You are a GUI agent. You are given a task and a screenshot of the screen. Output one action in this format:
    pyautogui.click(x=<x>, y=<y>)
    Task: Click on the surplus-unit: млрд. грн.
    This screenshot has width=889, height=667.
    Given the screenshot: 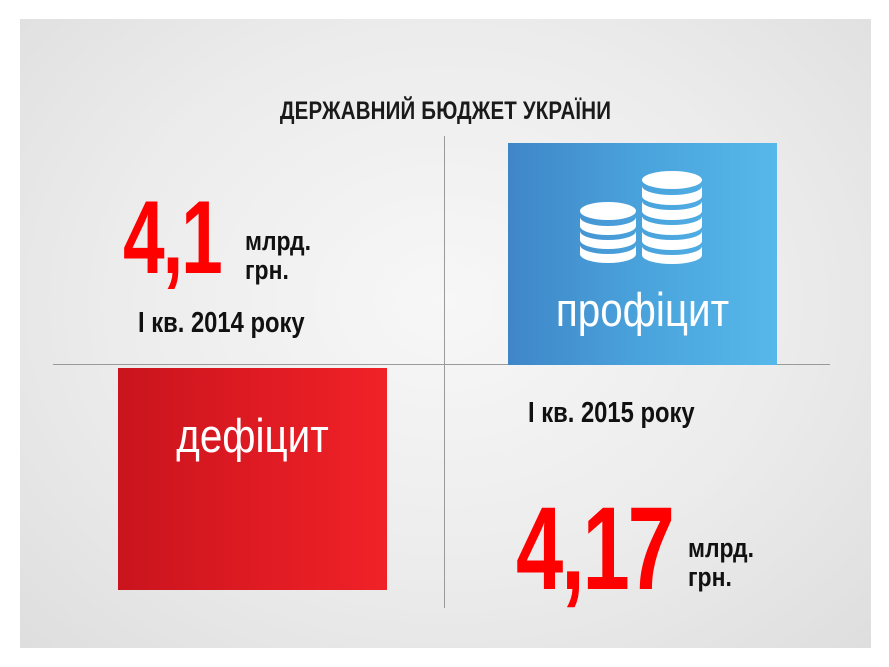 What is the action you would take?
    pyautogui.click(x=721, y=563)
    